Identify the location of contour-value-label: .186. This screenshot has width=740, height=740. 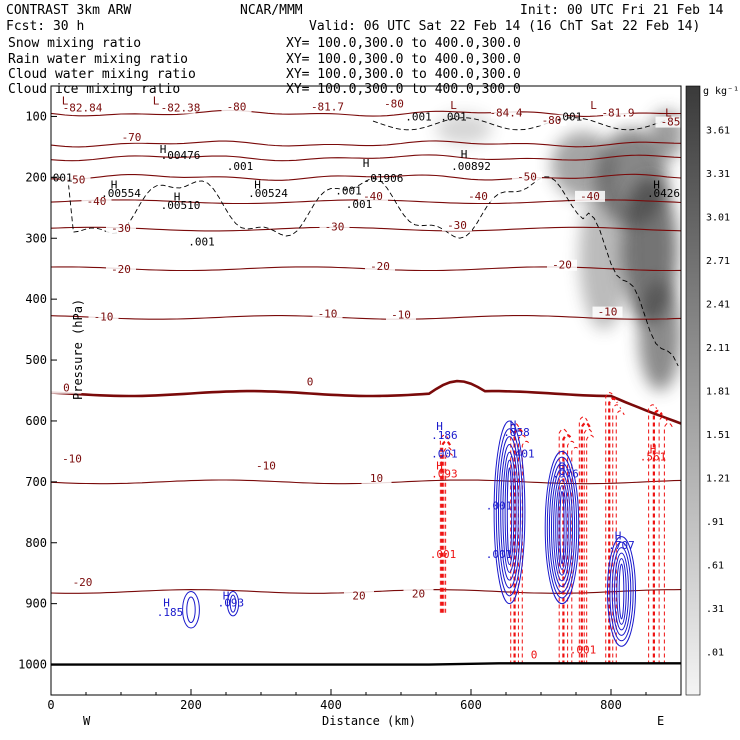
(444, 435).